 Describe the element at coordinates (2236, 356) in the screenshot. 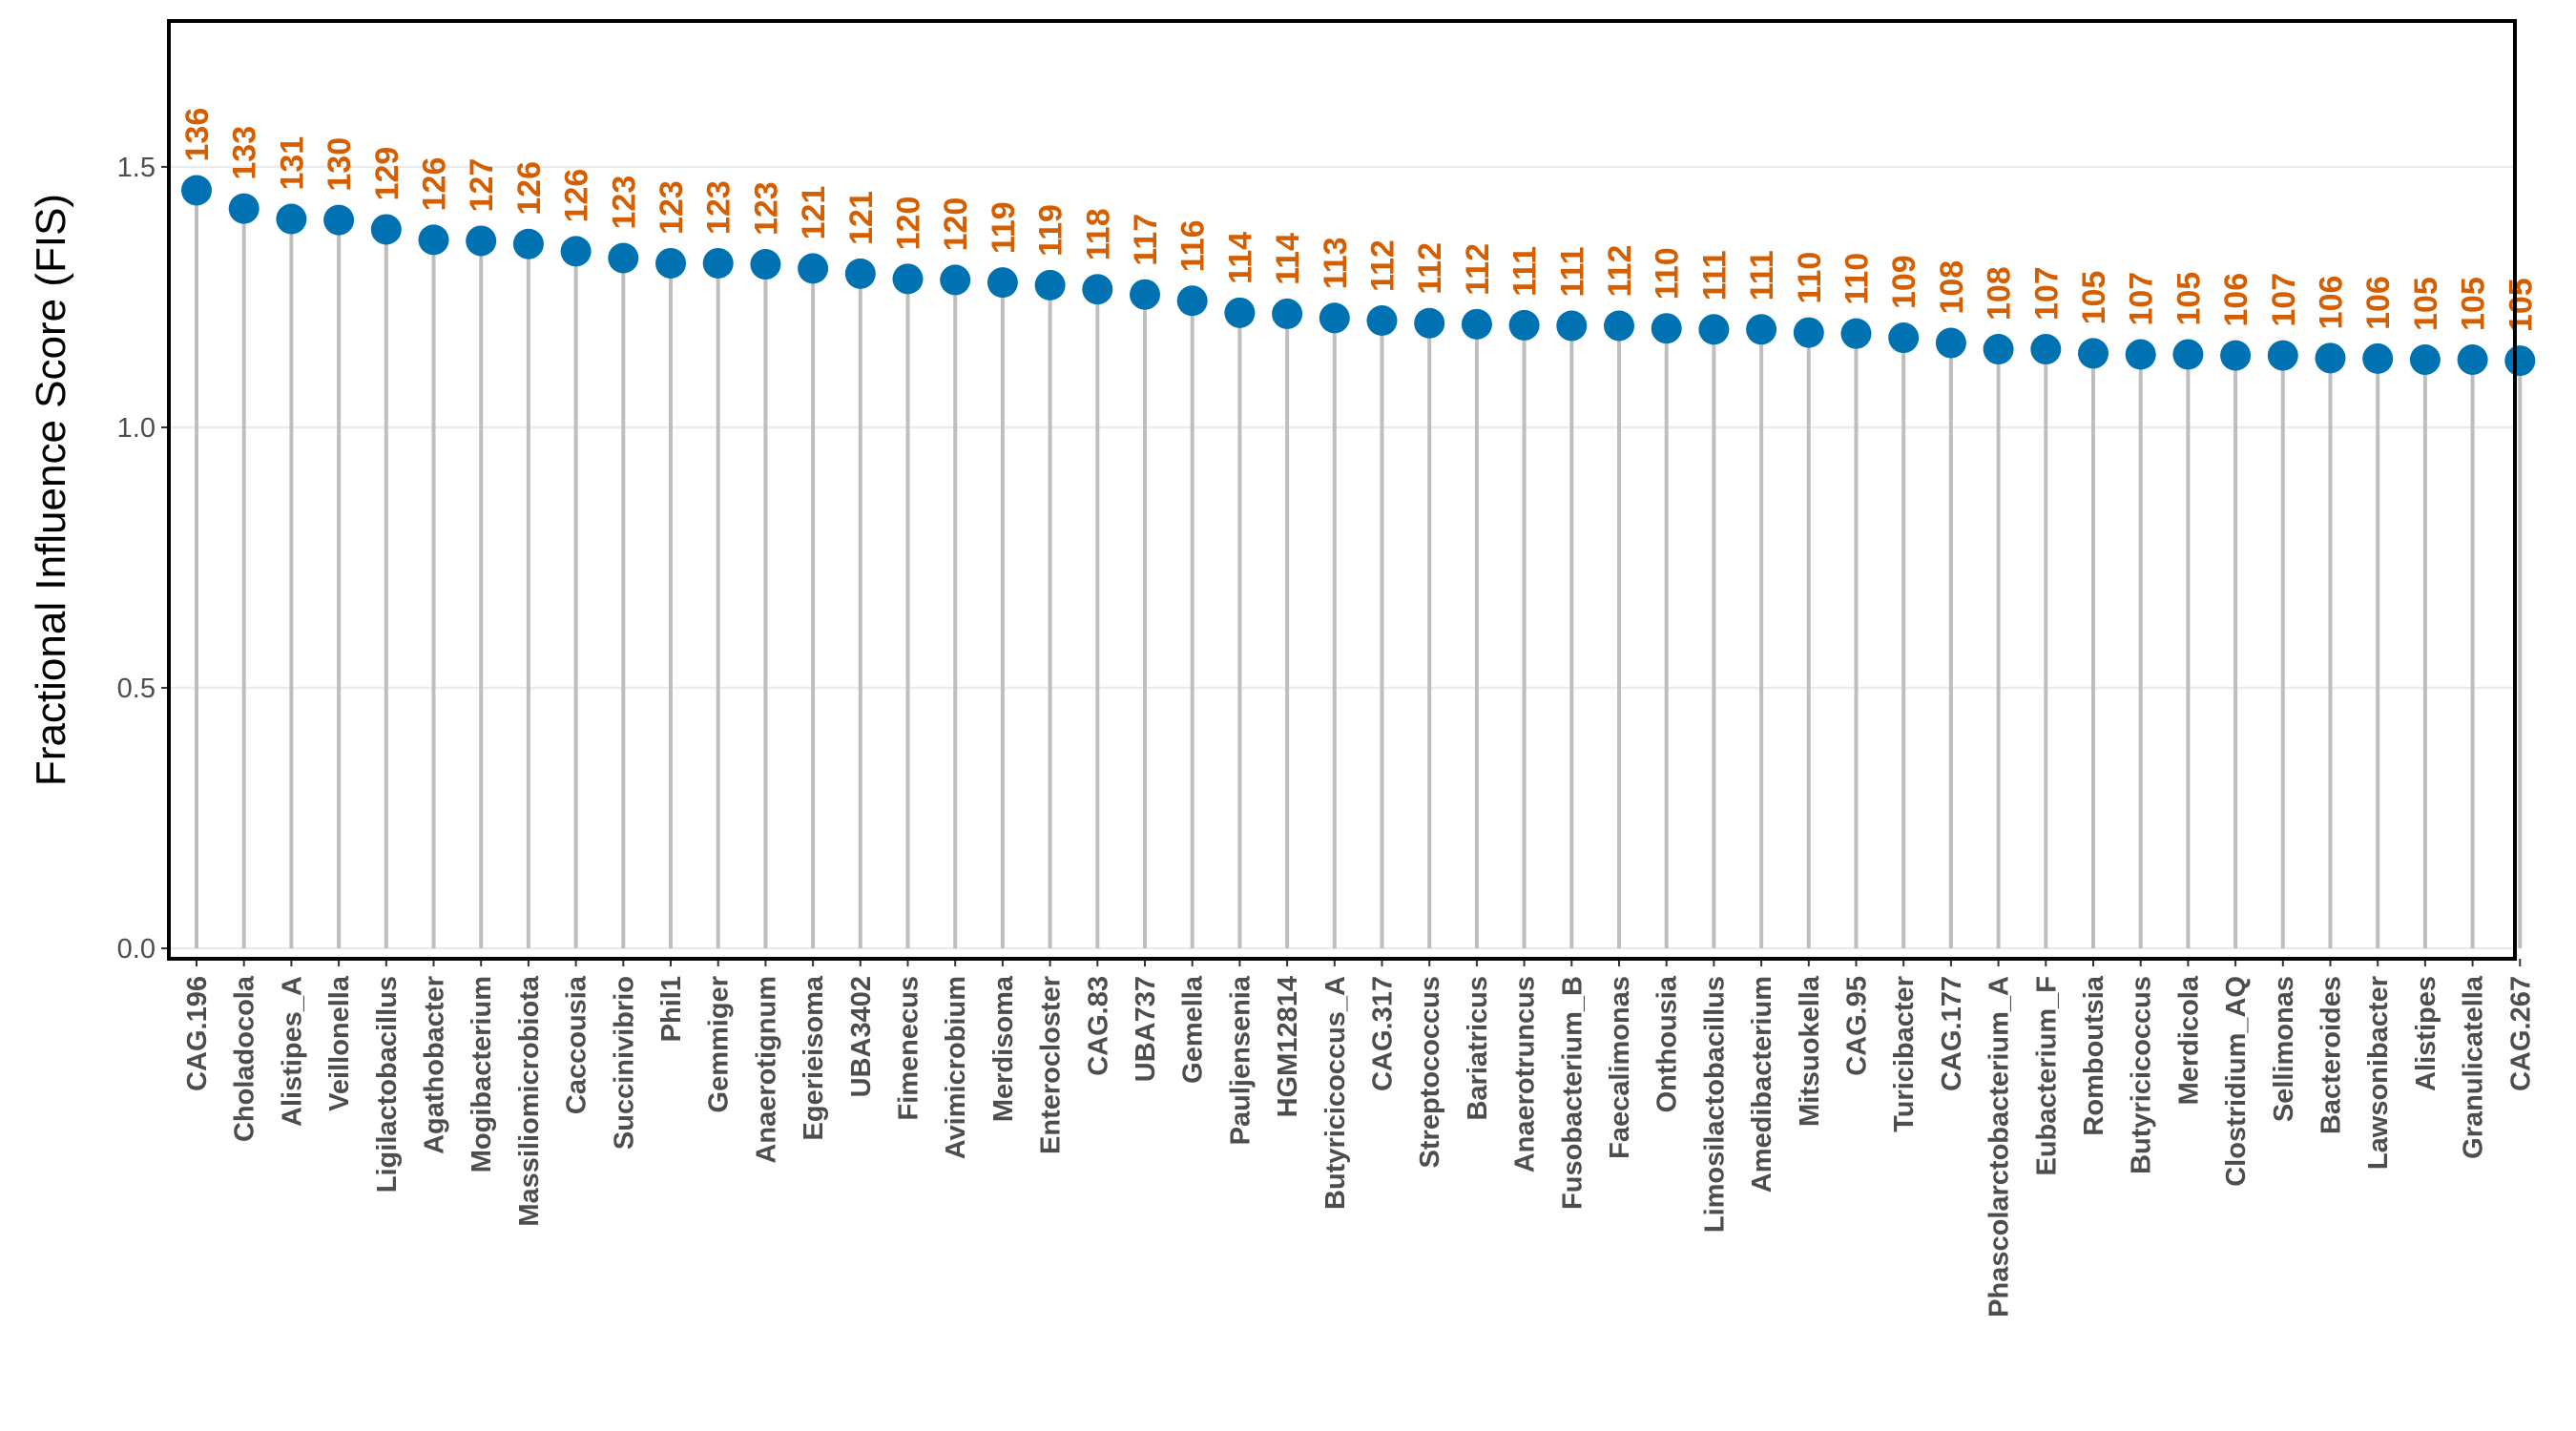

I see `point-Clostridium_AQ` at that location.